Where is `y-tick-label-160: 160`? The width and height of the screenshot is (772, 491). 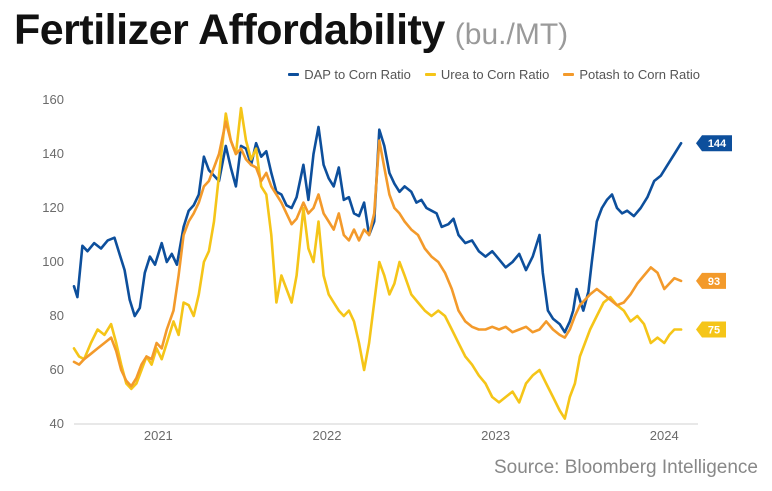
y-tick-label-160: 160 is located at coordinates (53, 99).